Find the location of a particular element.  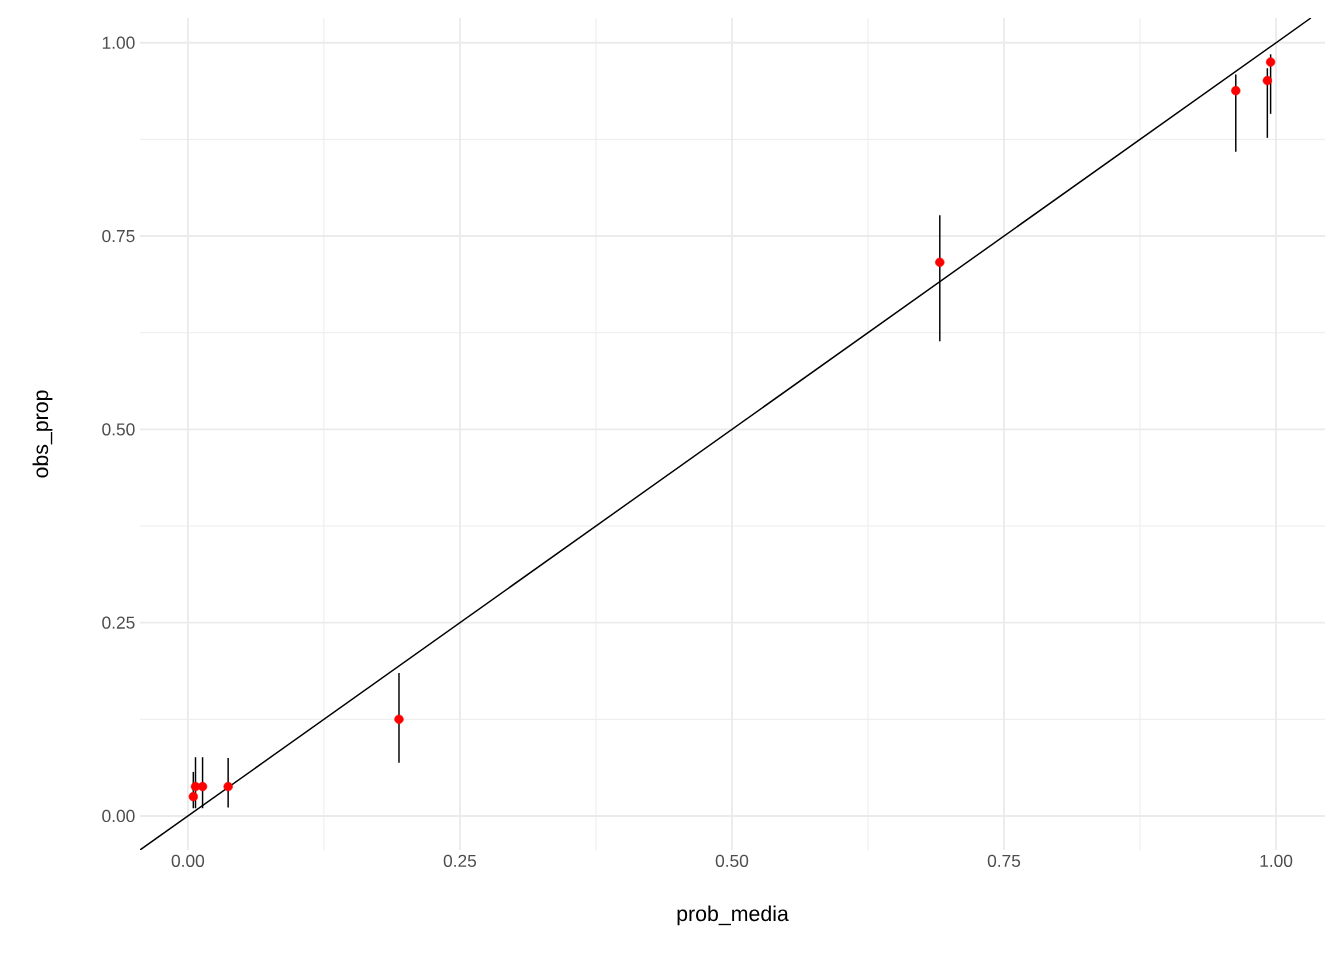

x-tick-label: 0.50 is located at coordinates (732, 860).